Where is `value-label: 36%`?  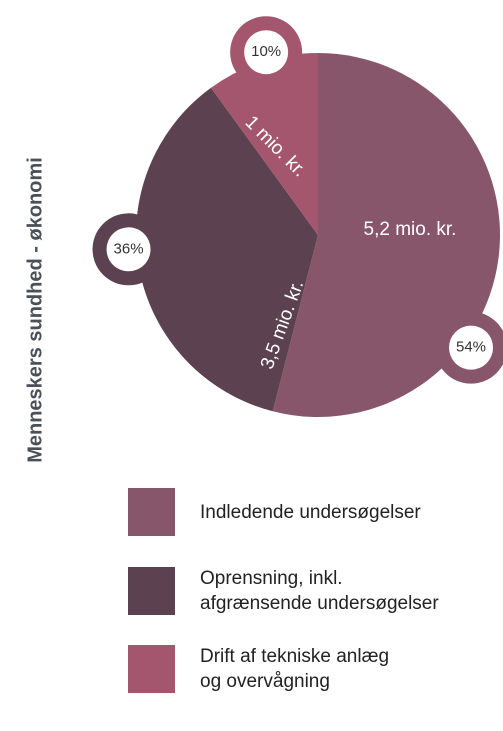
value-label: 36% is located at coordinates (129, 248).